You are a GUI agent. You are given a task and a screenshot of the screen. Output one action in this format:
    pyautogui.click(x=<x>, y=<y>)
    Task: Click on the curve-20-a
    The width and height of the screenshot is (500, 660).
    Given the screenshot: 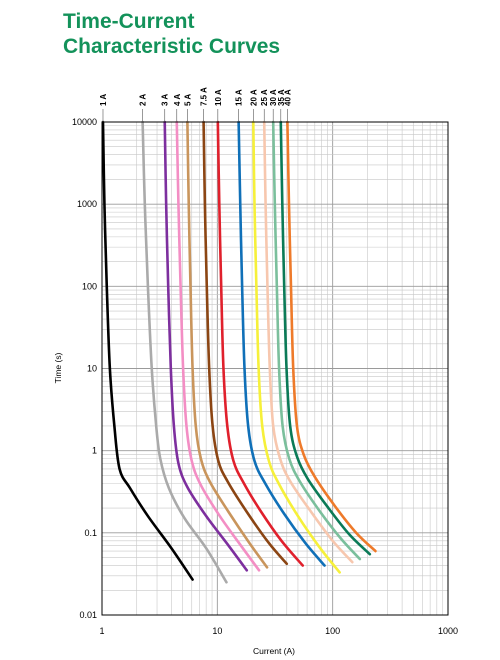 What is the action you would take?
    pyautogui.click(x=296, y=347)
    